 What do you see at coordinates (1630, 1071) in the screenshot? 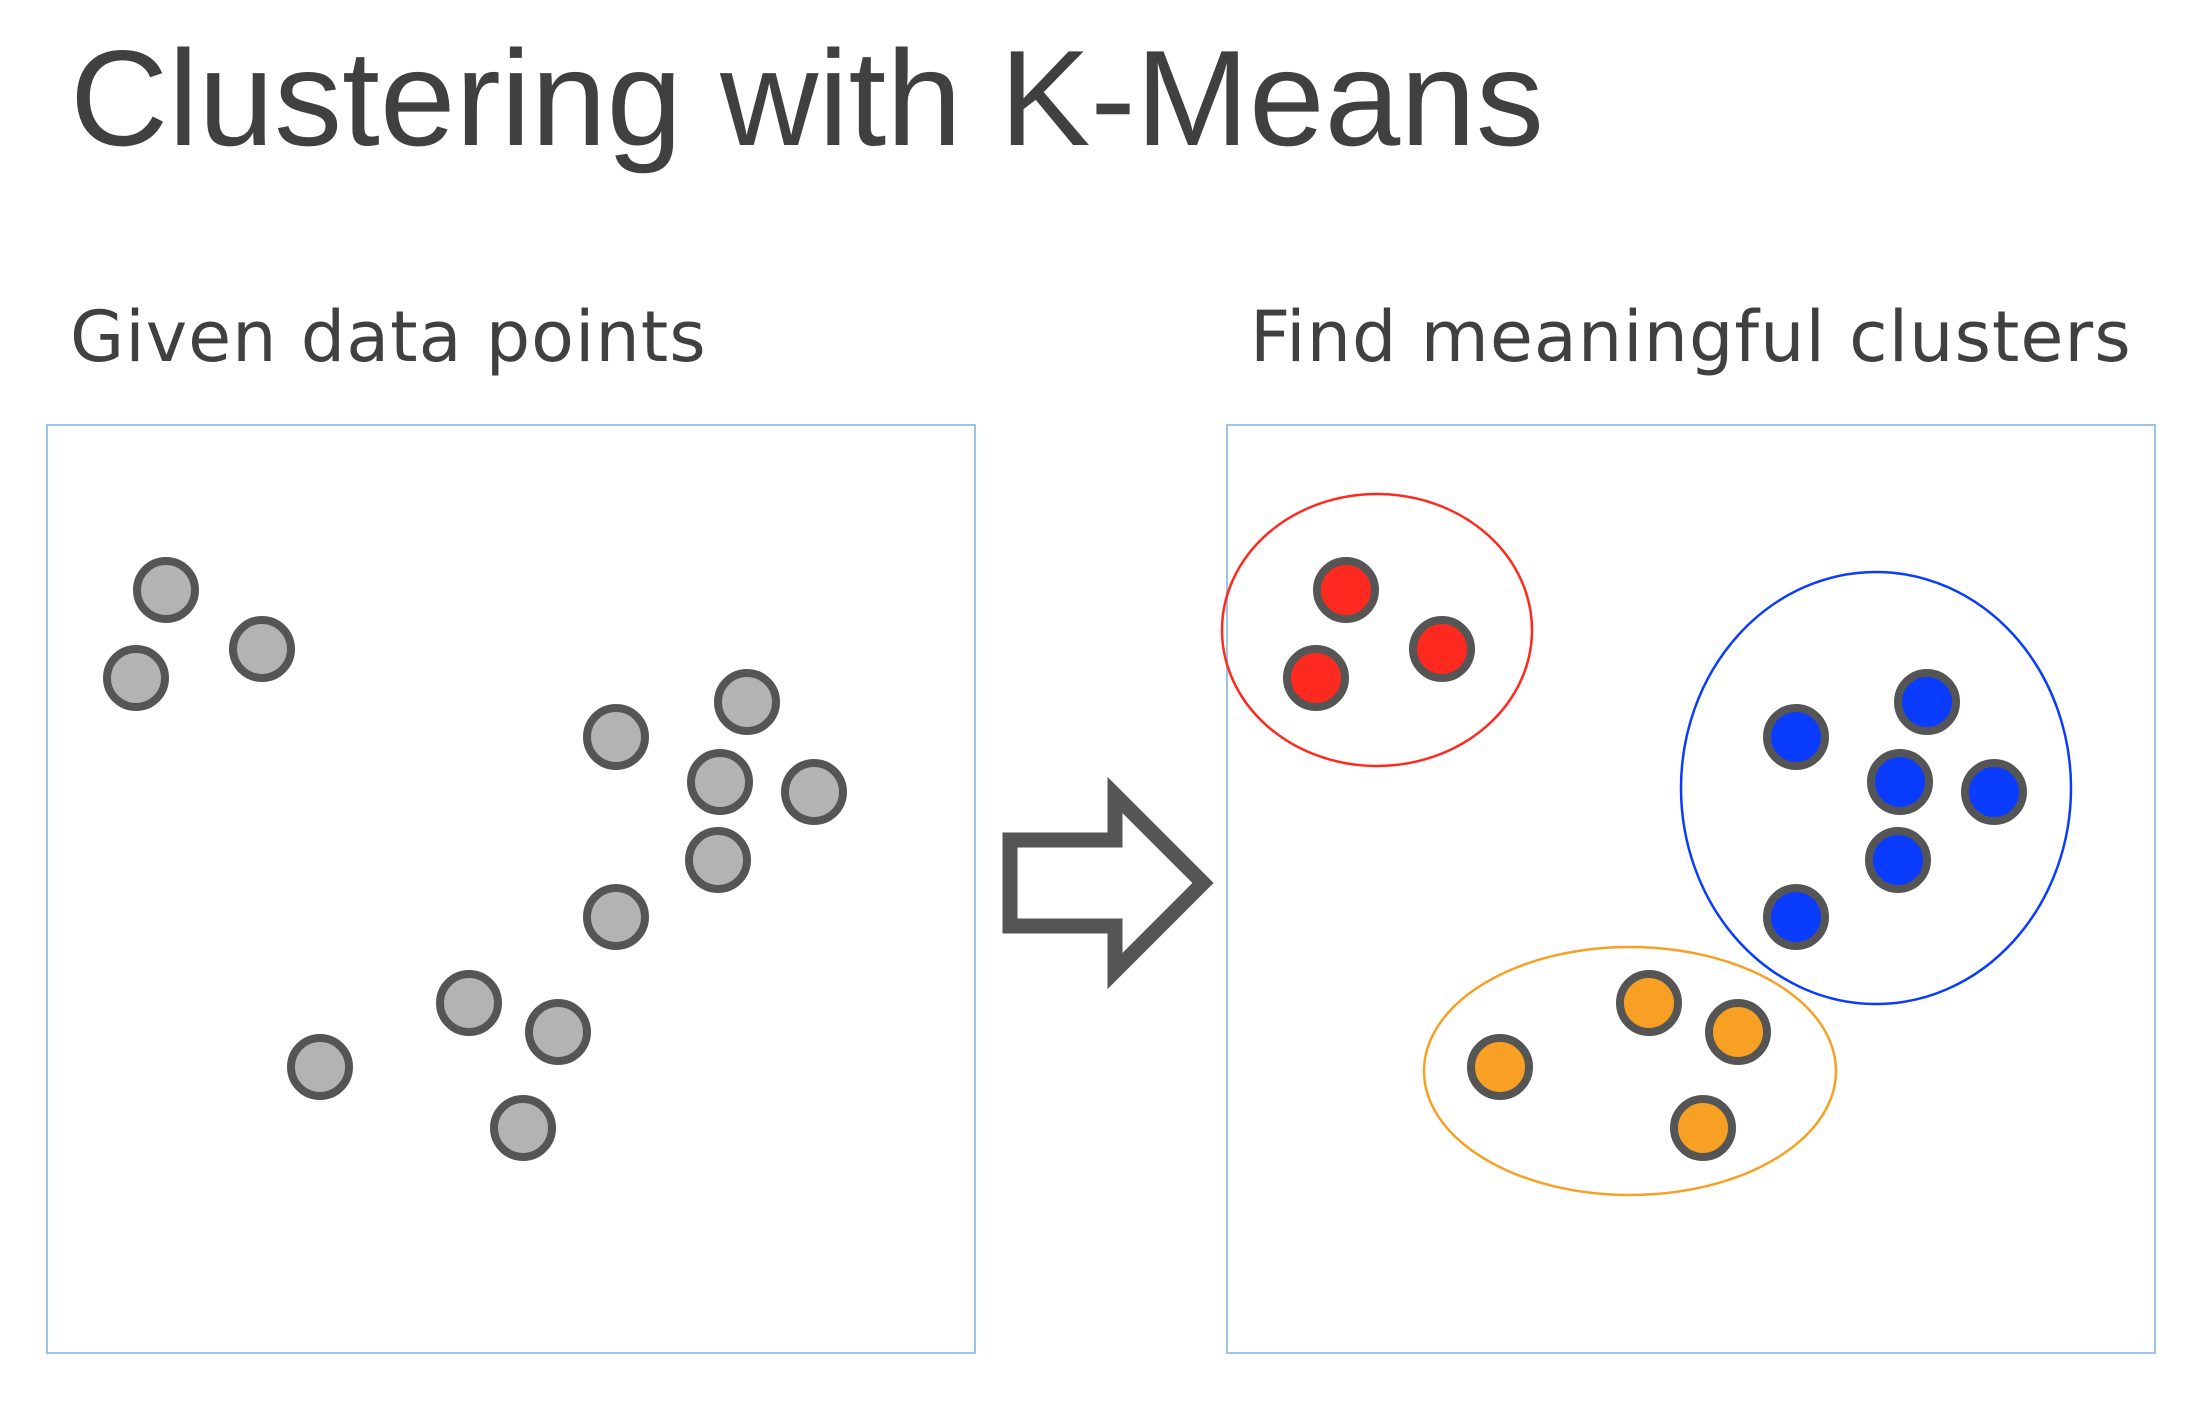
I see `cluster-outline-orange` at bounding box center [1630, 1071].